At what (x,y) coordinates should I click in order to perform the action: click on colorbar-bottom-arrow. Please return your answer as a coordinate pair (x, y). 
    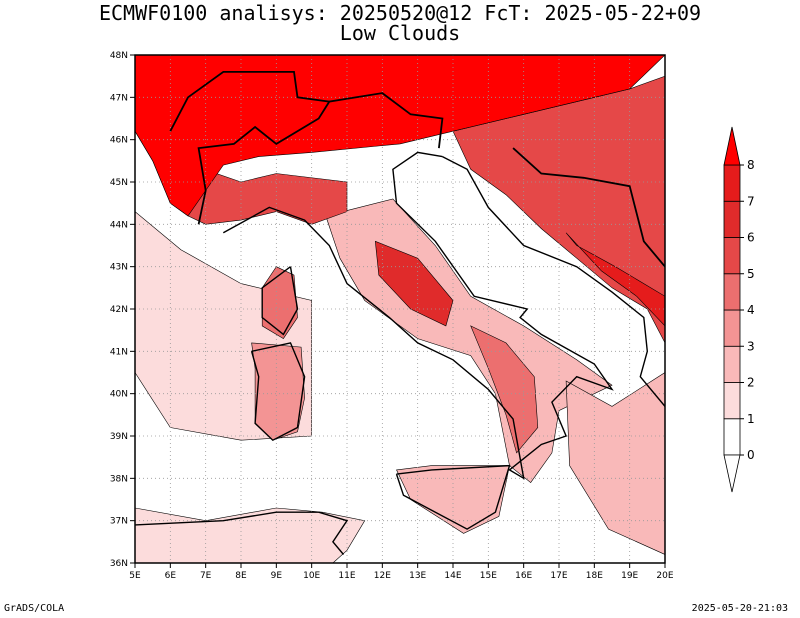
    Looking at the image, I should click on (732, 473).